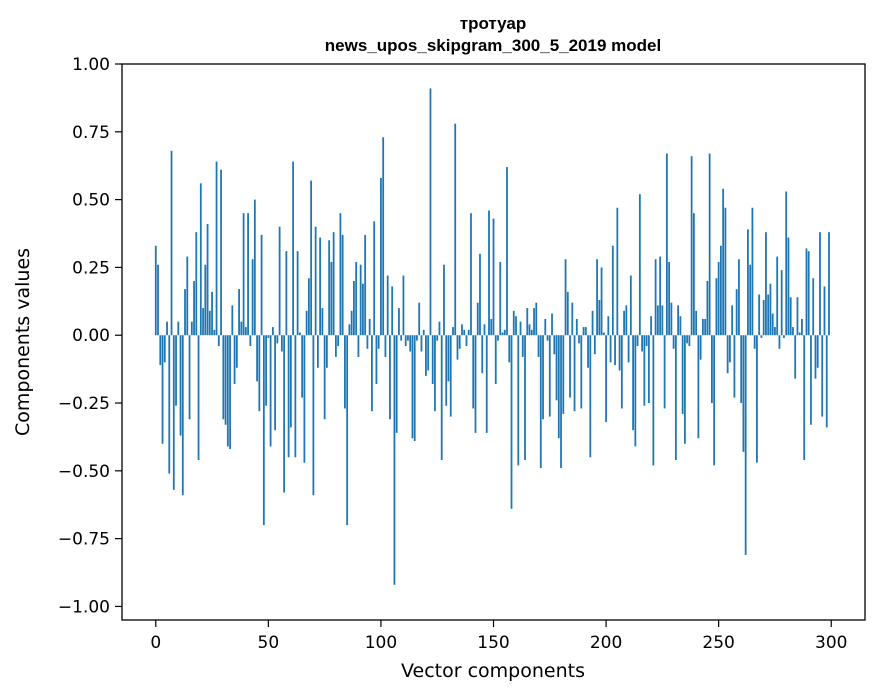 This screenshot has width=880, height=696. Describe the element at coordinates (23, 342) in the screenshot. I see `y-axis-label: Components values` at that location.